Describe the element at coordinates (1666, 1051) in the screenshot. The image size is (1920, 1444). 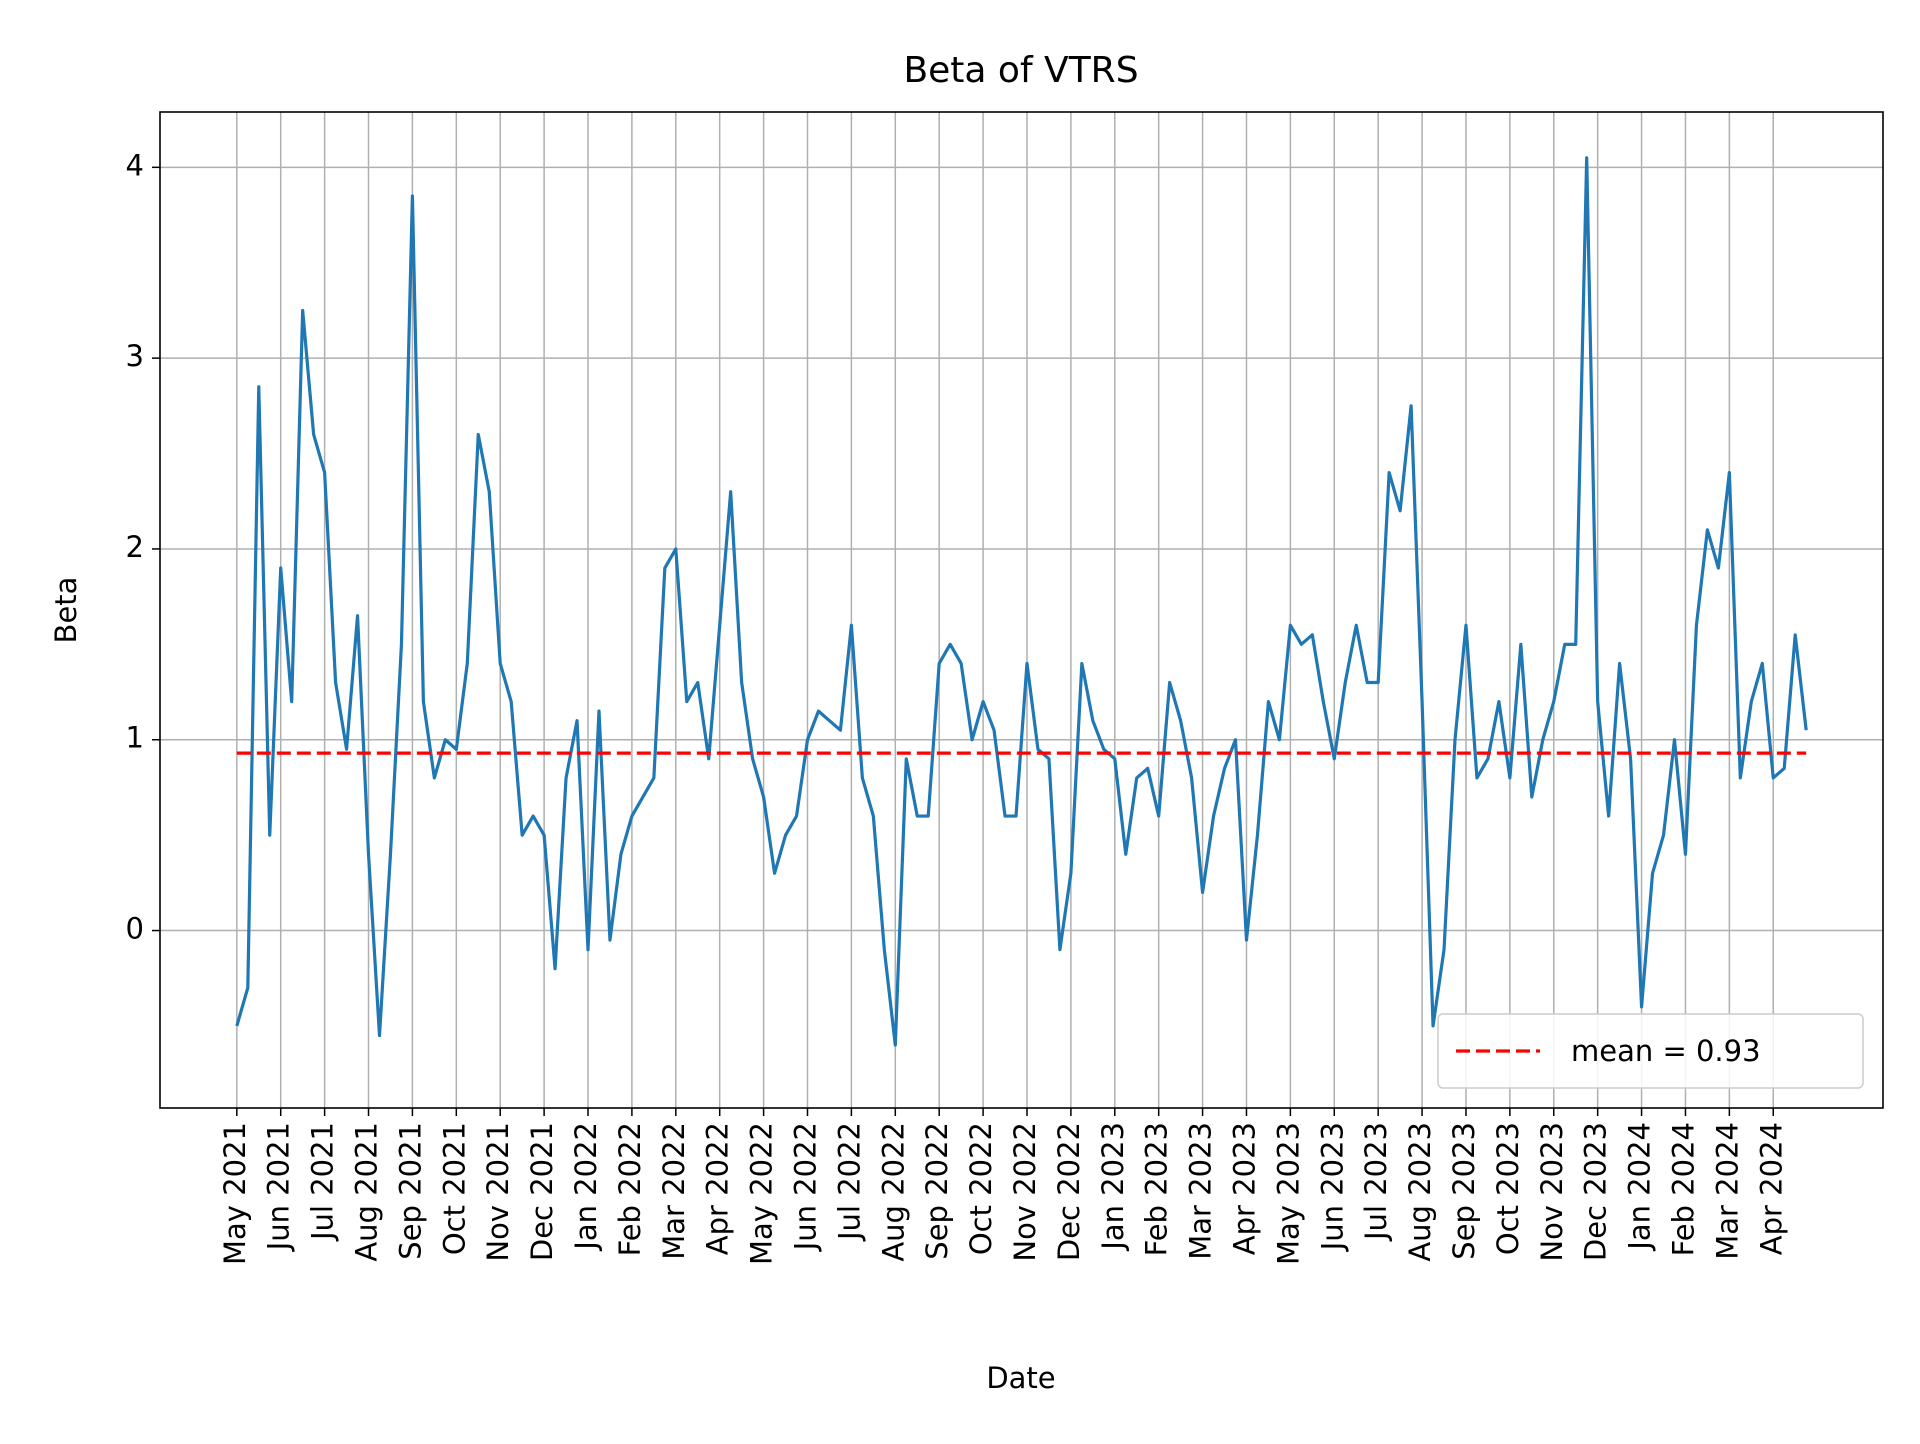
I see `legend-label: mean = 0.93` at that location.